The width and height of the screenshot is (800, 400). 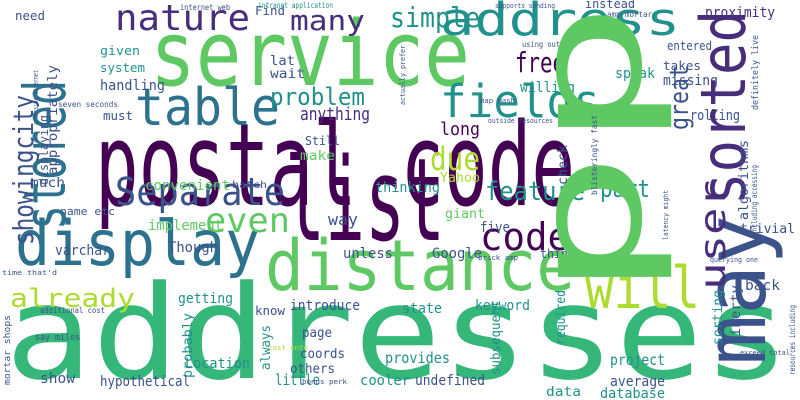 I want to click on word: already, so click(x=72, y=299).